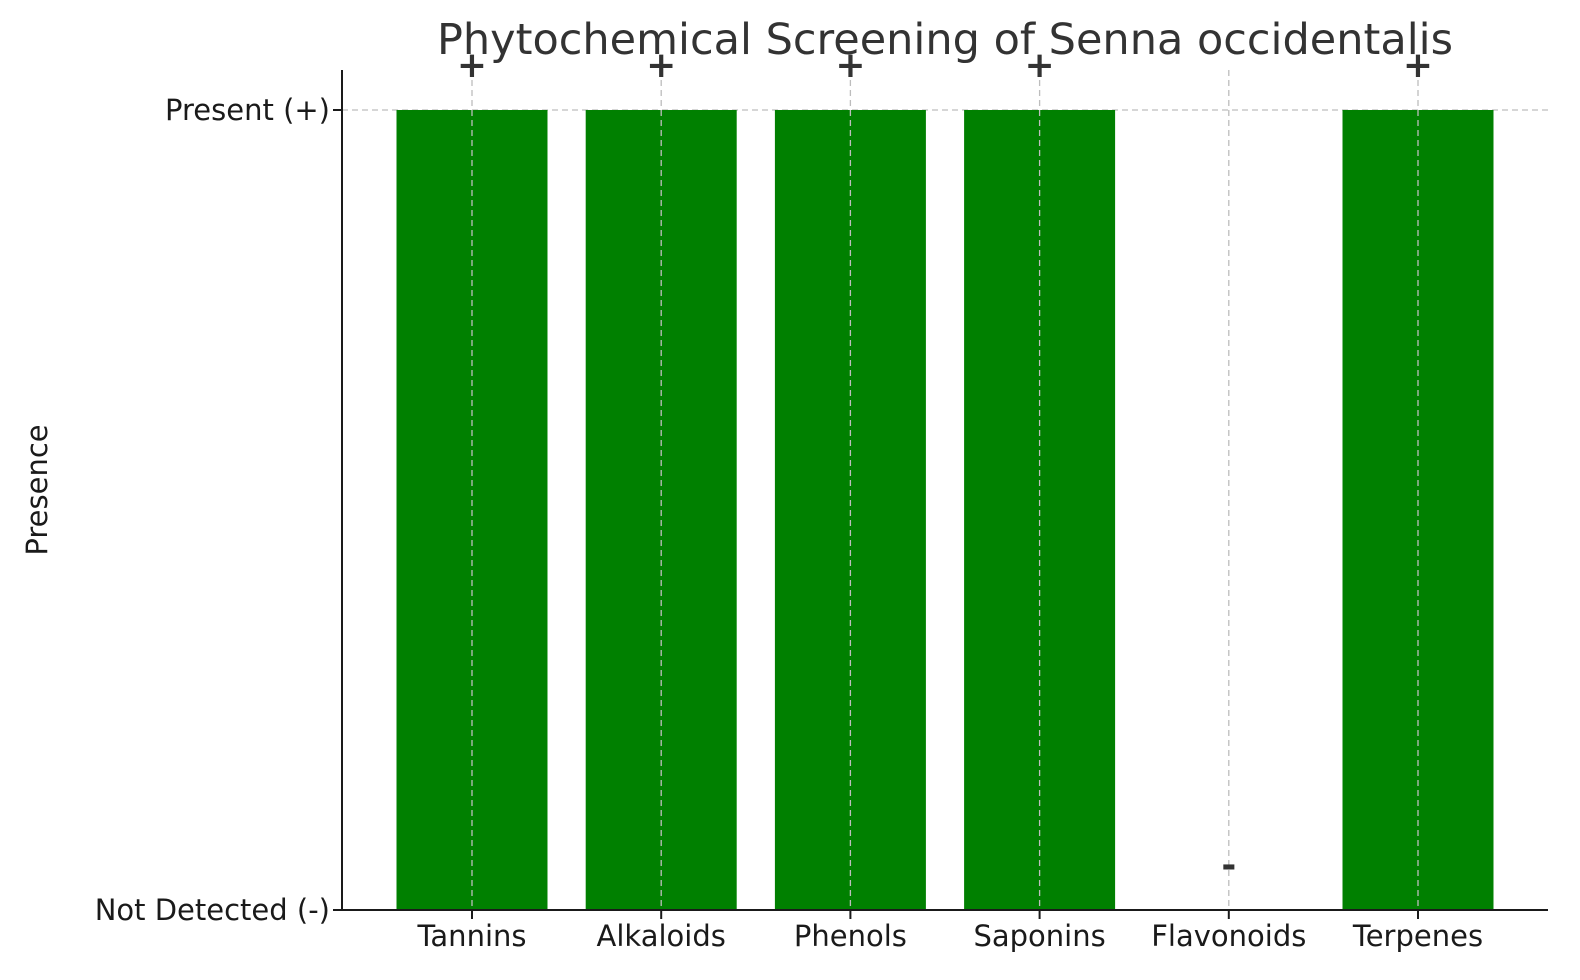 Image resolution: width=1580 pixels, height=980 pixels. Describe the element at coordinates (1417, 936) in the screenshot. I see `x-tick-label-terpenes: Terpenes` at that location.